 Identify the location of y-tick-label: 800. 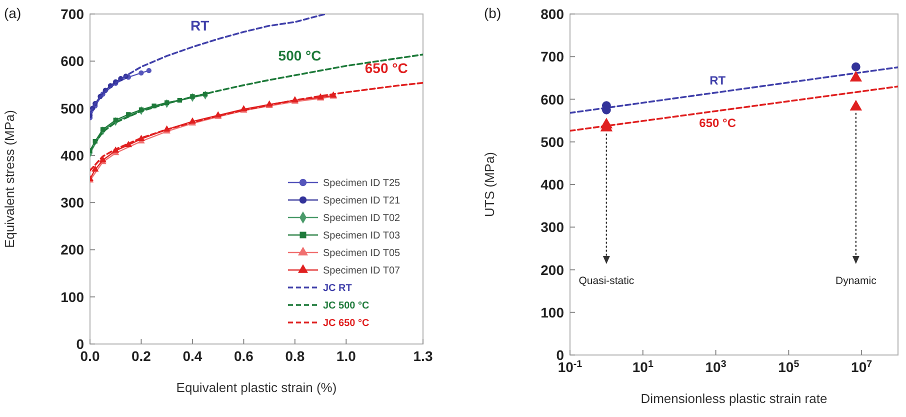
(552, 14).